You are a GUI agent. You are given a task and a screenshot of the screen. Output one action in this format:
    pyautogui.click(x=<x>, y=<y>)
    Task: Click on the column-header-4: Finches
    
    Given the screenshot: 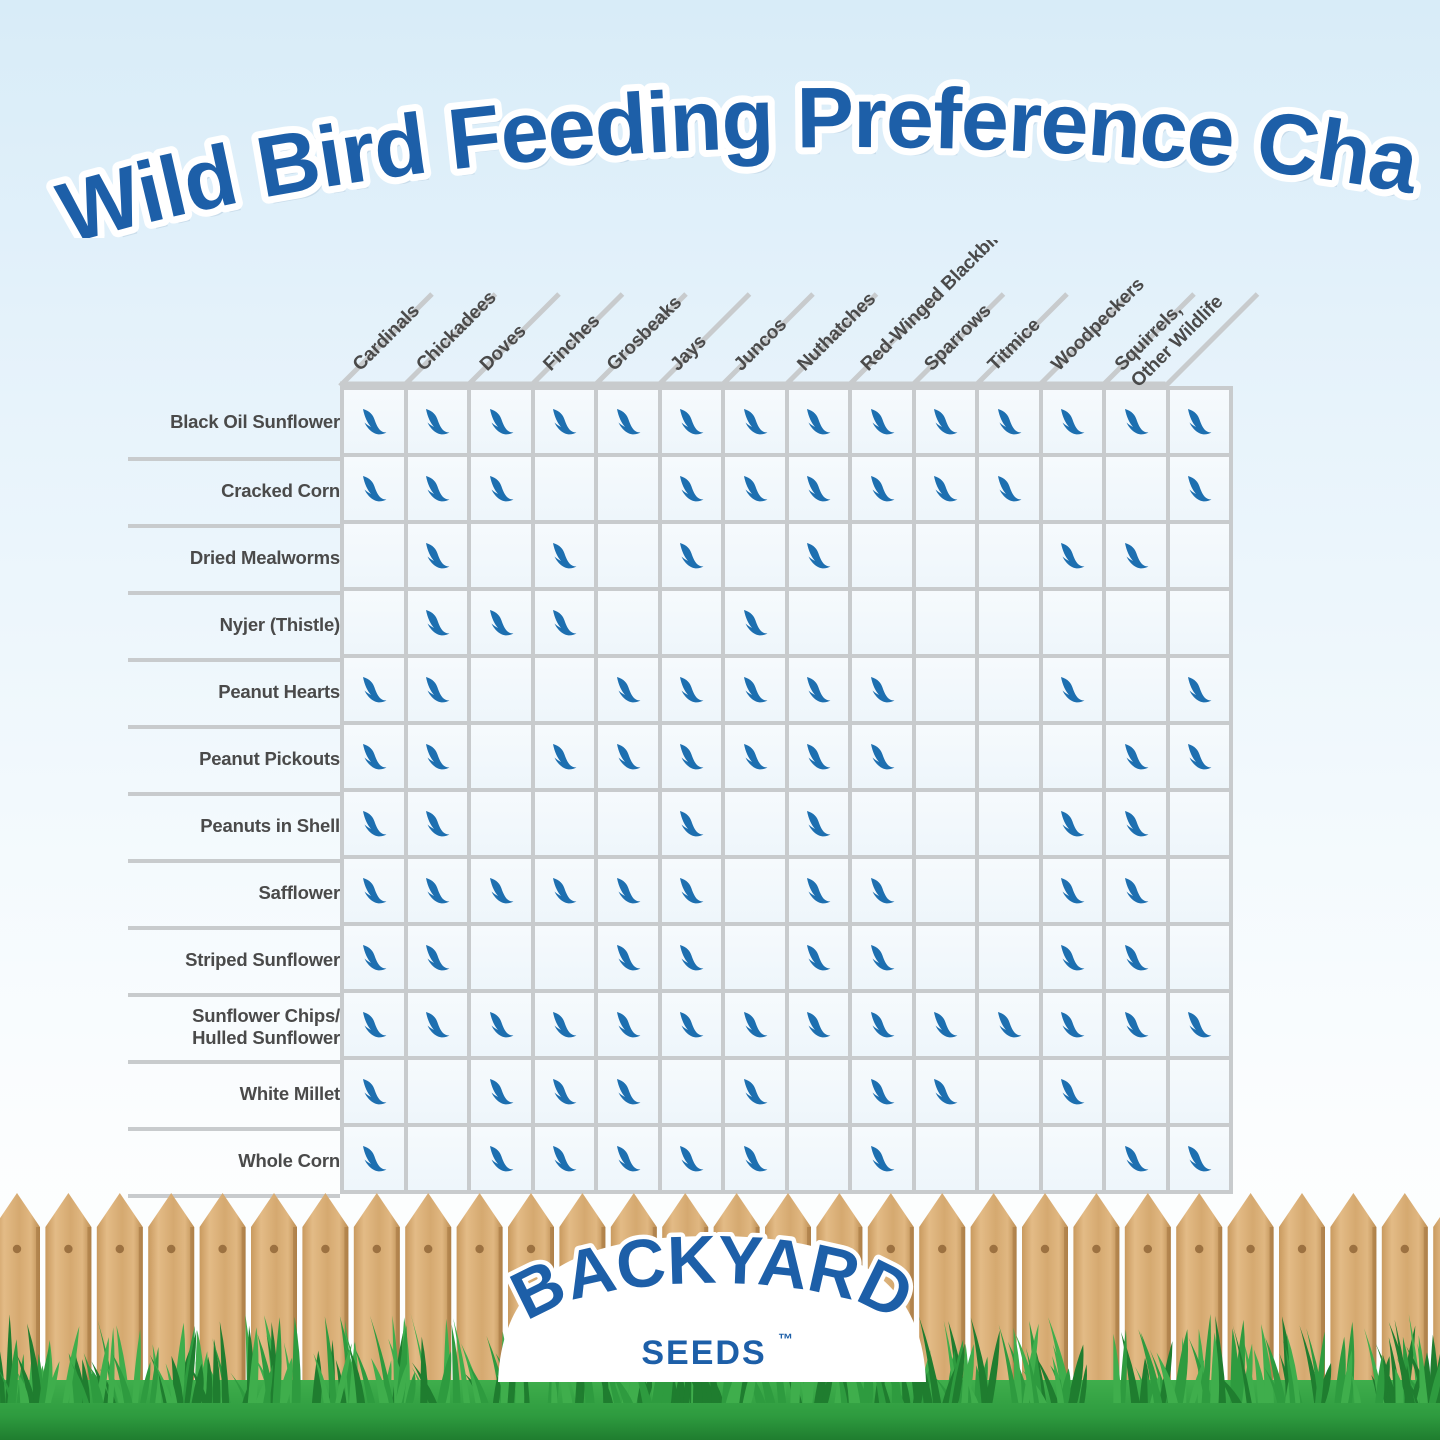 What is the action you would take?
    pyautogui.click(x=571, y=343)
    